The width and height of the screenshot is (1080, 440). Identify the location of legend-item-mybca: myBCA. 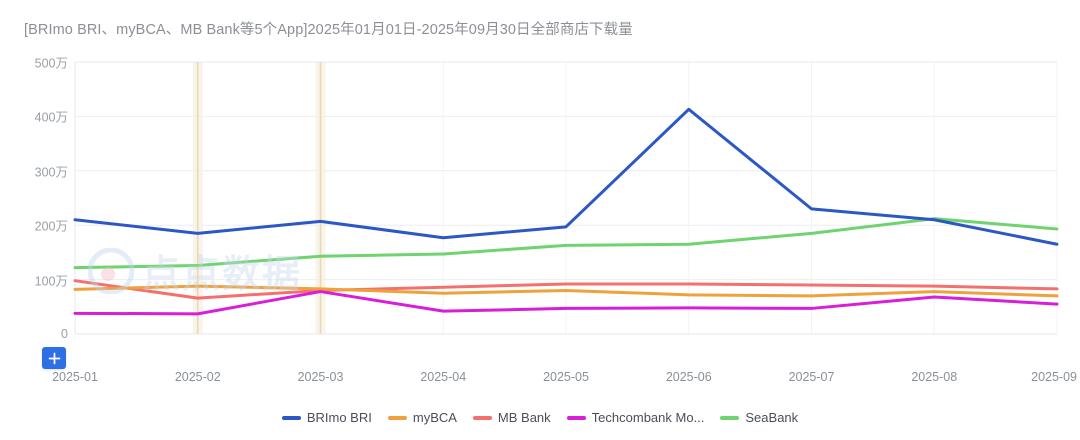
(422, 417).